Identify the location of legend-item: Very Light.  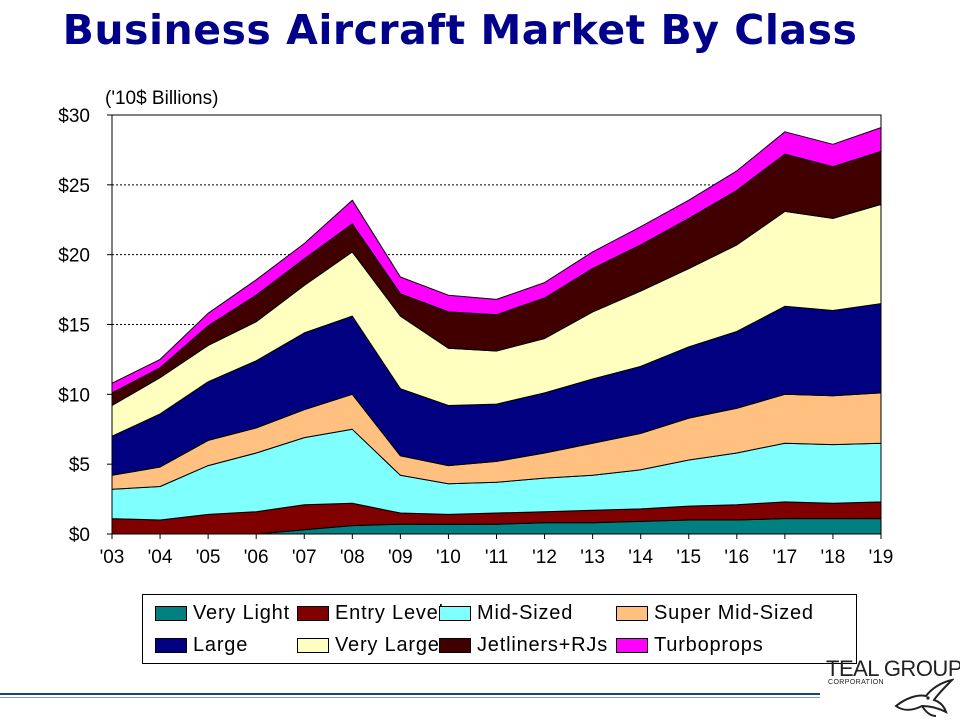
(222, 613).